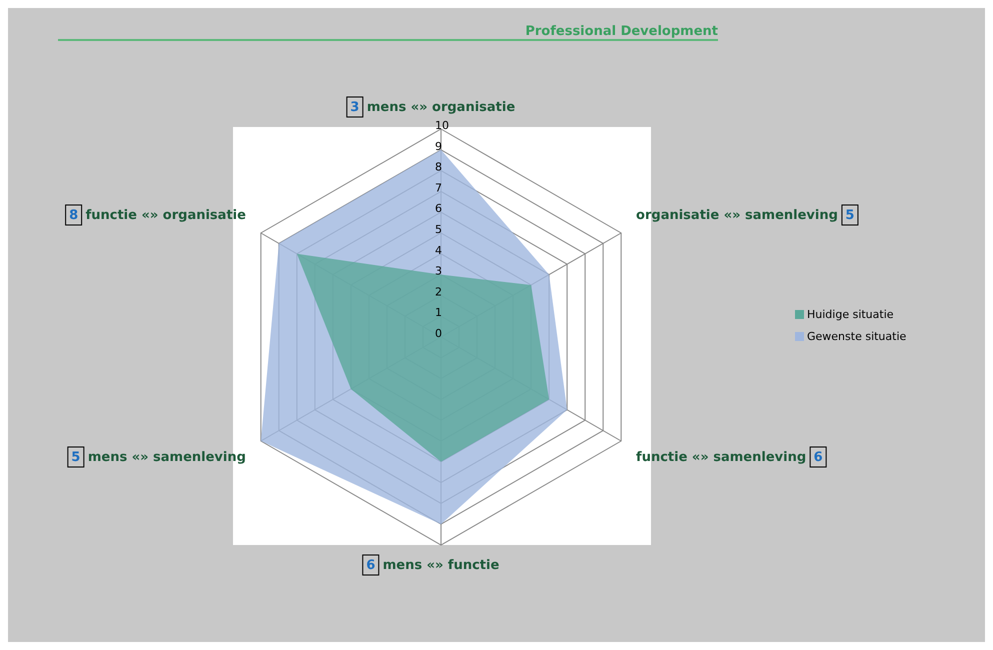  Describe the element at coordinates (438, 291) in the screenshot. I see `y-tick-label: 2` at that location.